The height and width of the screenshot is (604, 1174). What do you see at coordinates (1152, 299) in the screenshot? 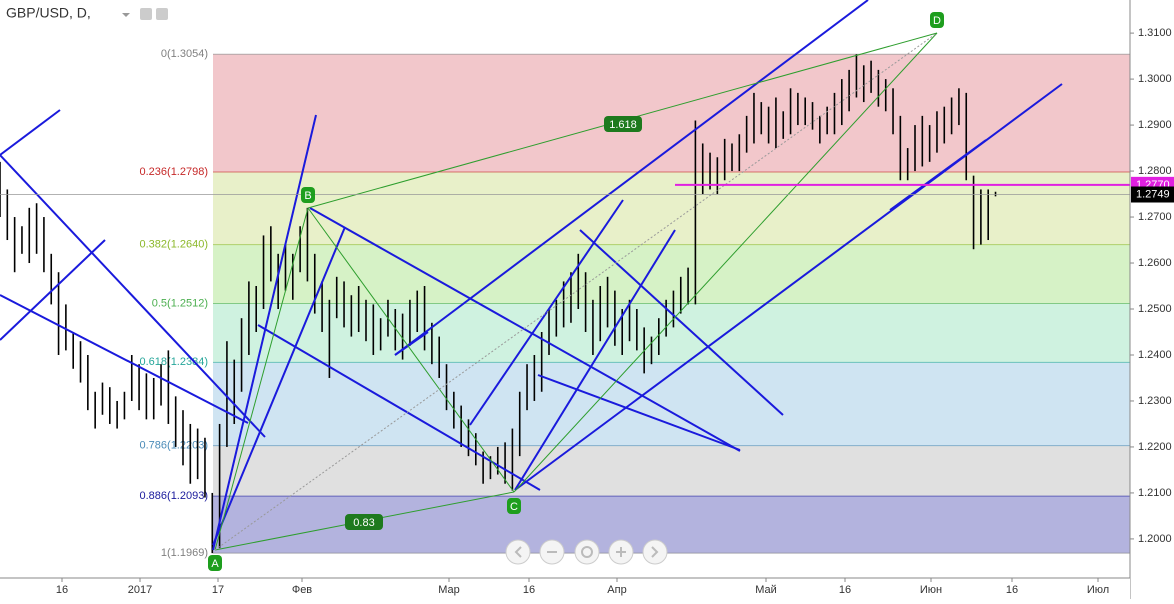
I see `price-axis` at bounding box center [1152, 299].